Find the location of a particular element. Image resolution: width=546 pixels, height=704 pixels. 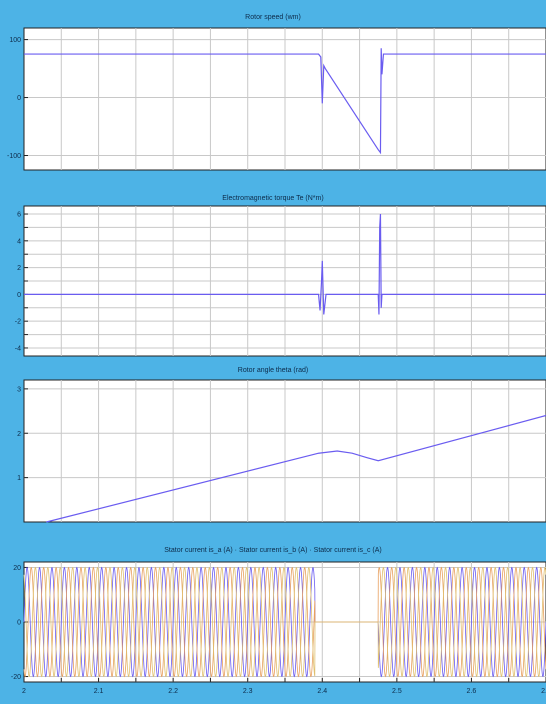

x-tick-label: 2 is located at coordinates (24, 691).